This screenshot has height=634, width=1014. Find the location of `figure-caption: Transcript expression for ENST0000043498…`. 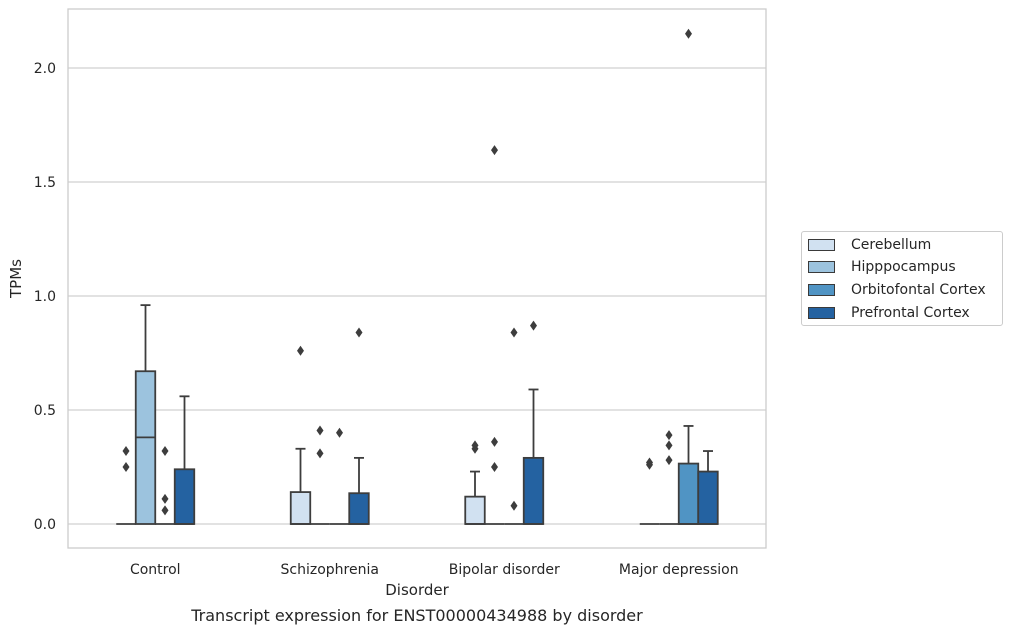

figure-caption: Transcript expression for ENST0000043498… is located at coordinates (417, 615).